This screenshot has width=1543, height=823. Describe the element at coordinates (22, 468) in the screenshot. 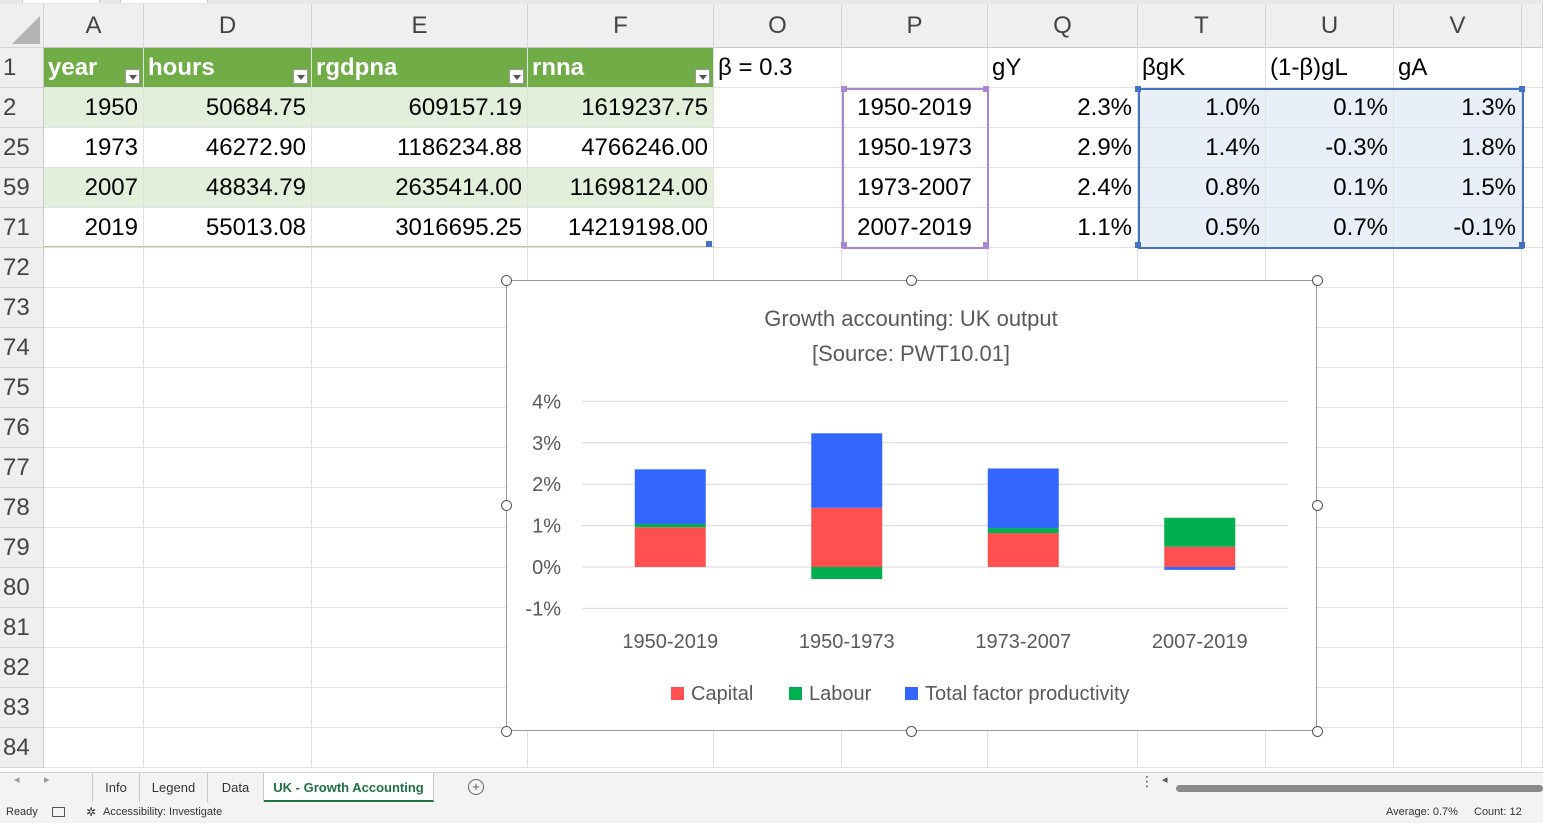

I see `row-header: 77` at that location.